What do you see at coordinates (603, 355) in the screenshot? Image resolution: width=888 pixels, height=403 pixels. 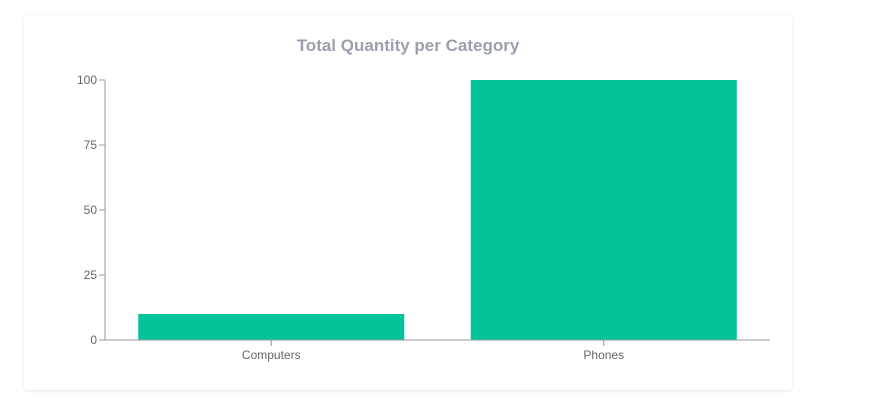 I see `x-tick-label: Phones` at bounding box center [603, 355].